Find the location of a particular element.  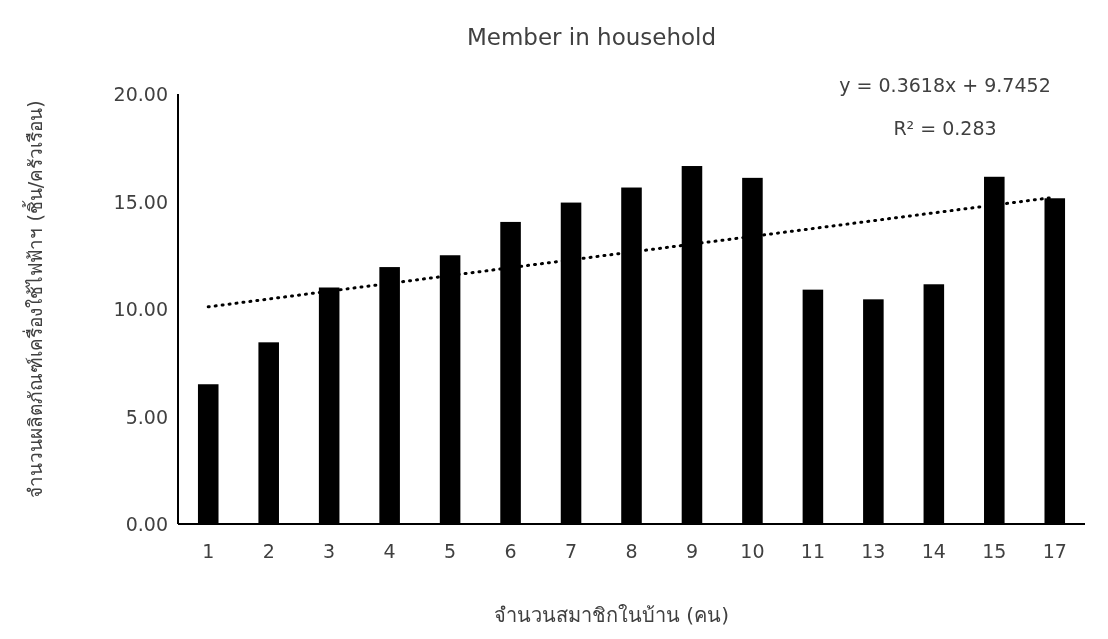

x-tick-label: 14 is located at coordinates (933, 551).